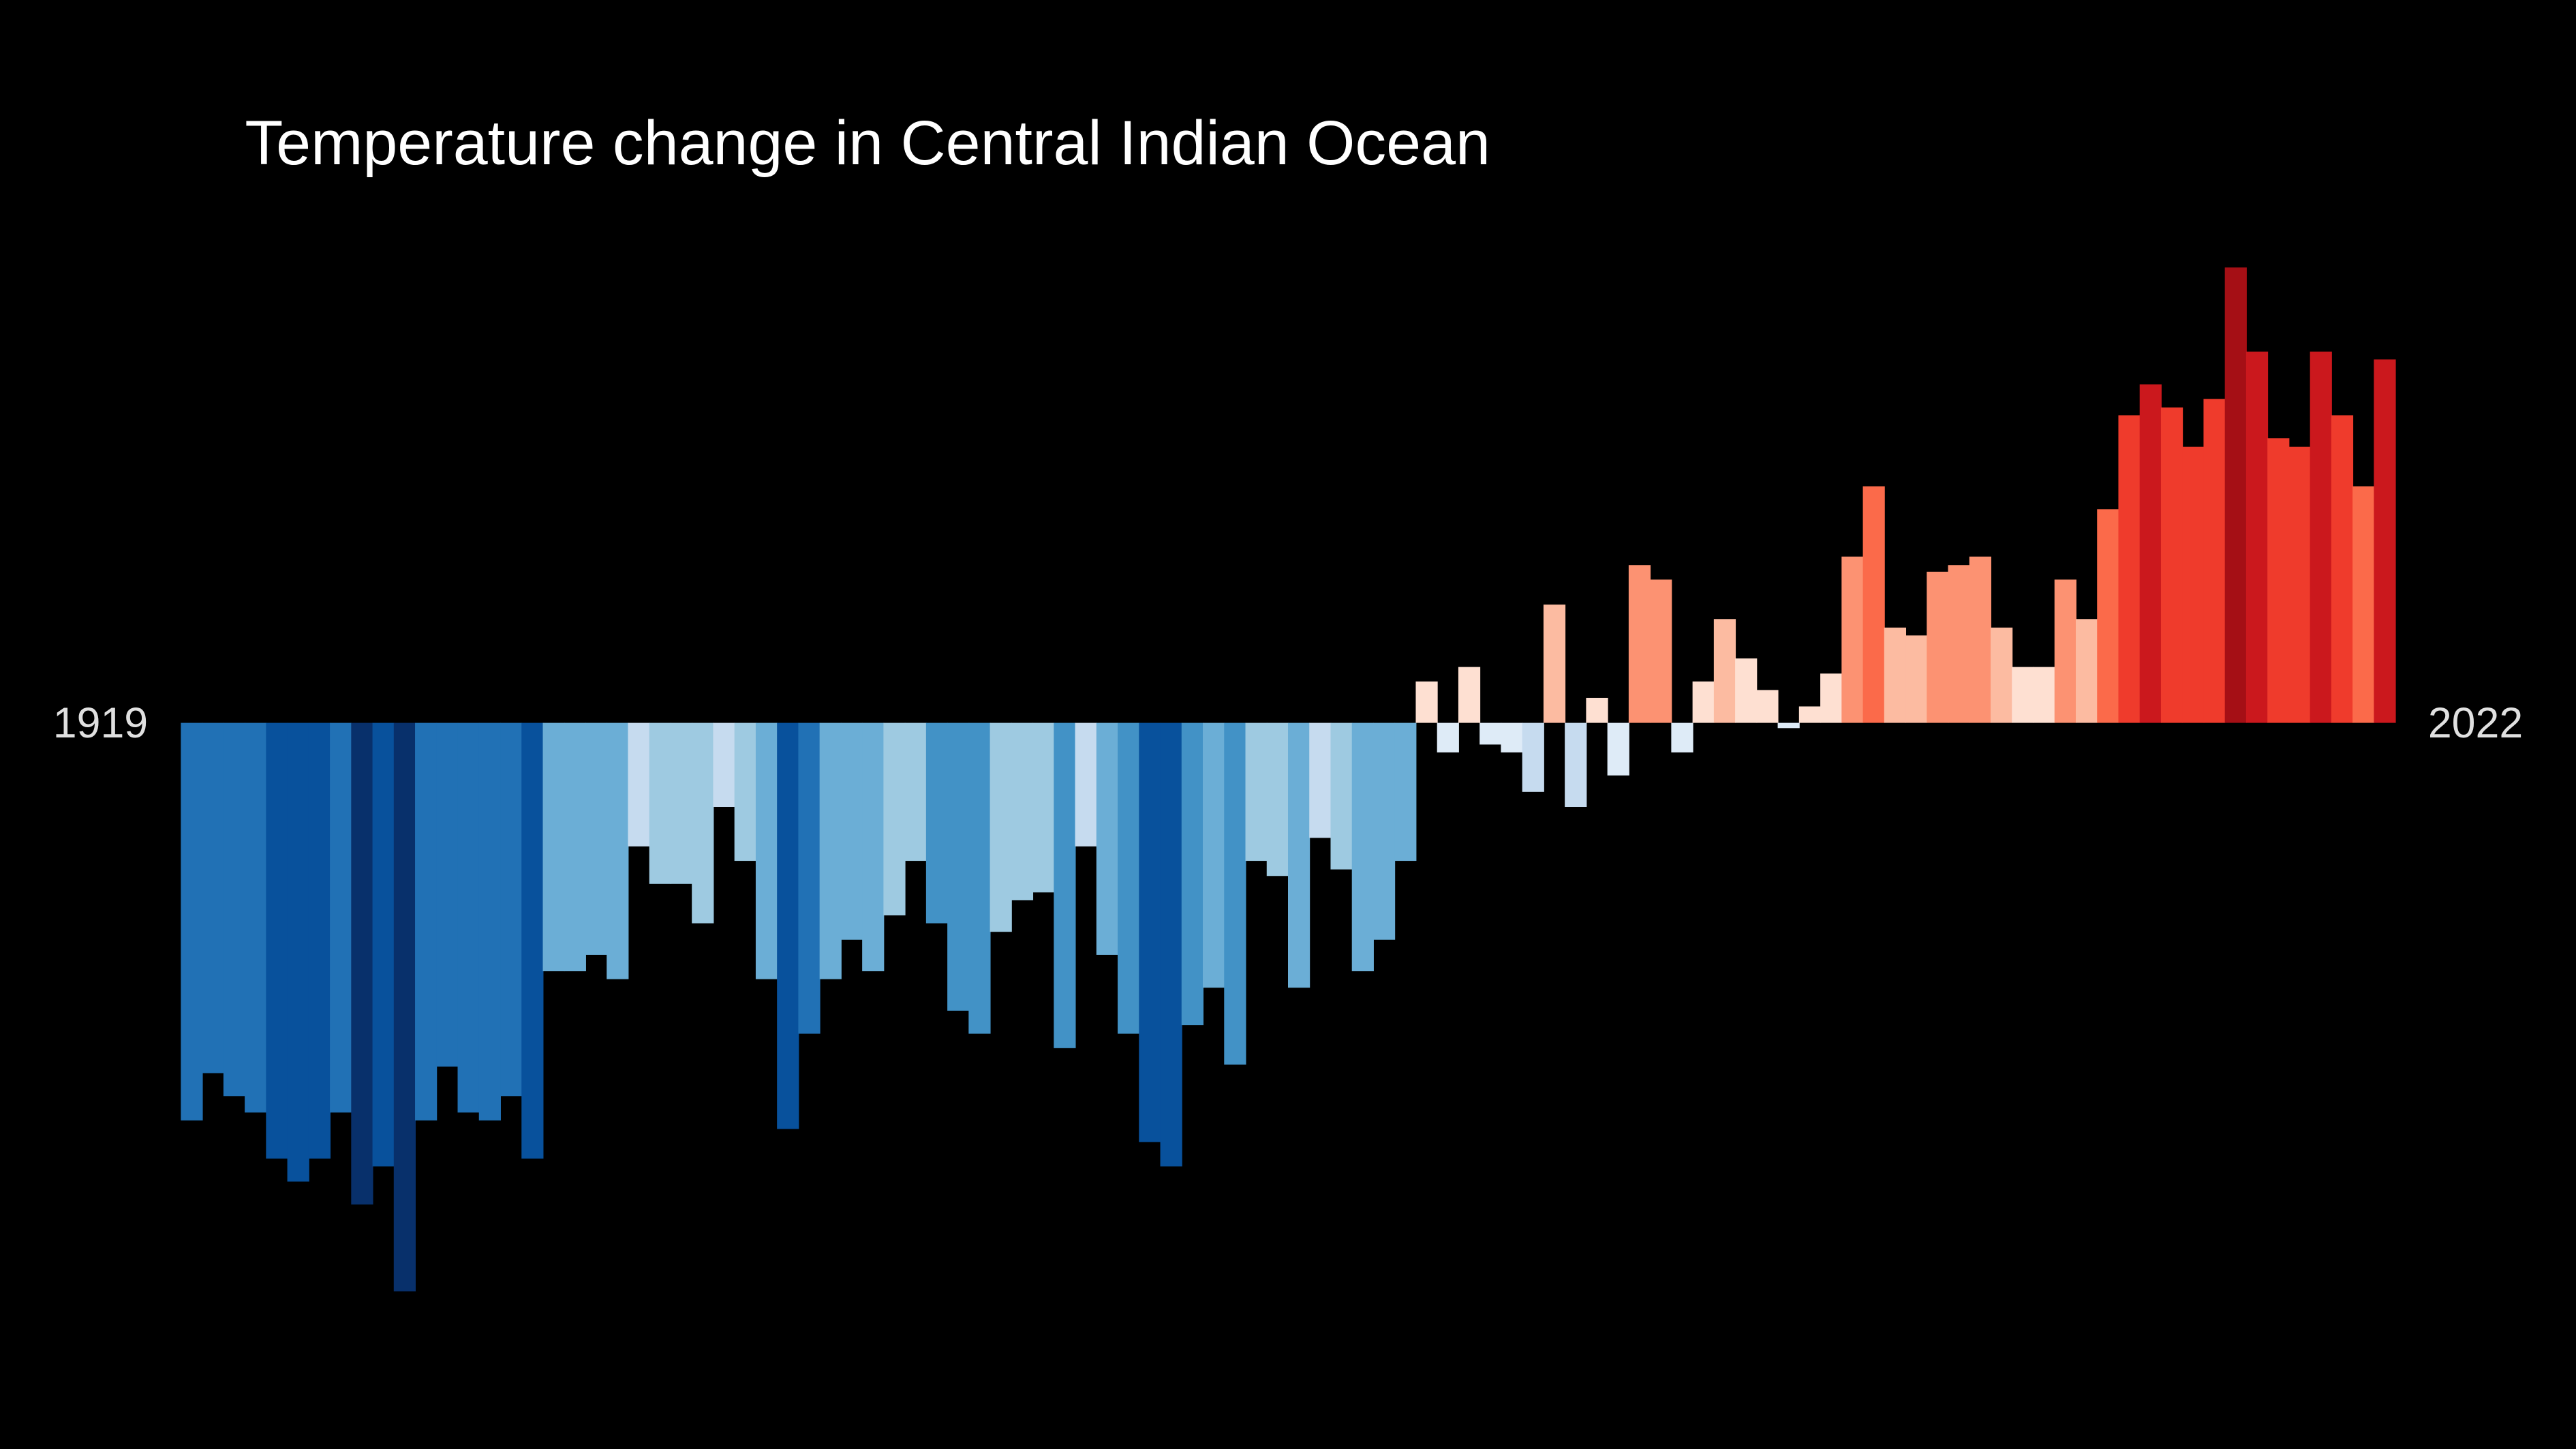 The height and width of the screenshot is (1449, 2576). What do you see at coordinates (2475, 723) in the screenshot?
I see `year-label: 2022` at bounding box center [2475, 723].